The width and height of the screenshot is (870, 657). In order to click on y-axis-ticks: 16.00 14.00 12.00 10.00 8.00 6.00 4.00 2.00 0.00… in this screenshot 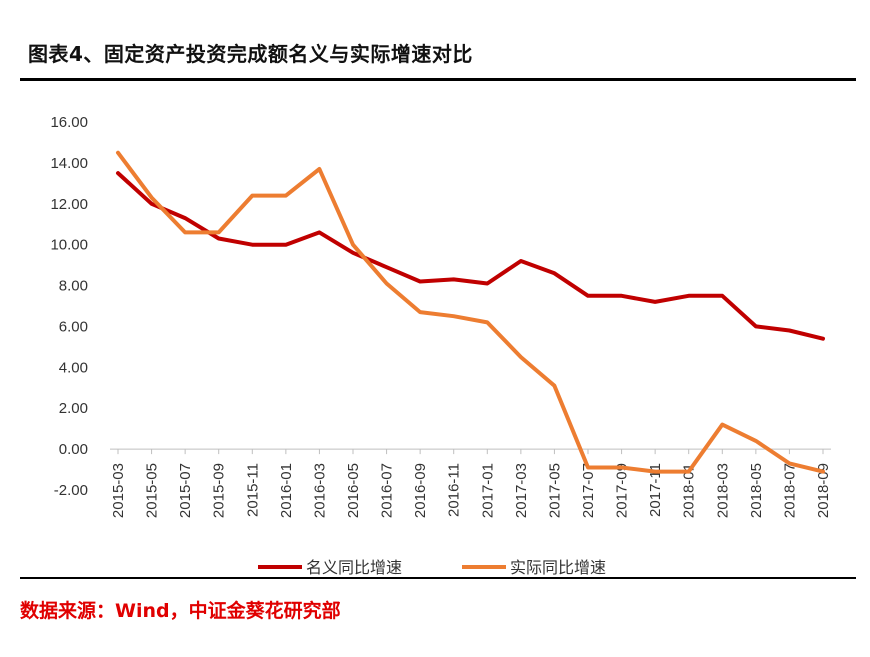, I will do `click(69, 306)`.